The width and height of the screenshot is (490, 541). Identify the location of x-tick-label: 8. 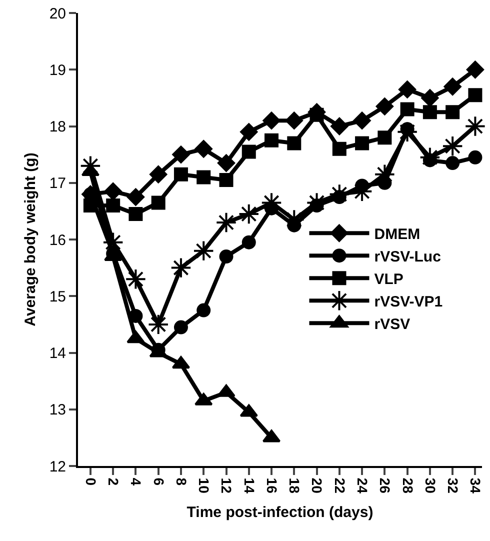
(181, 482).